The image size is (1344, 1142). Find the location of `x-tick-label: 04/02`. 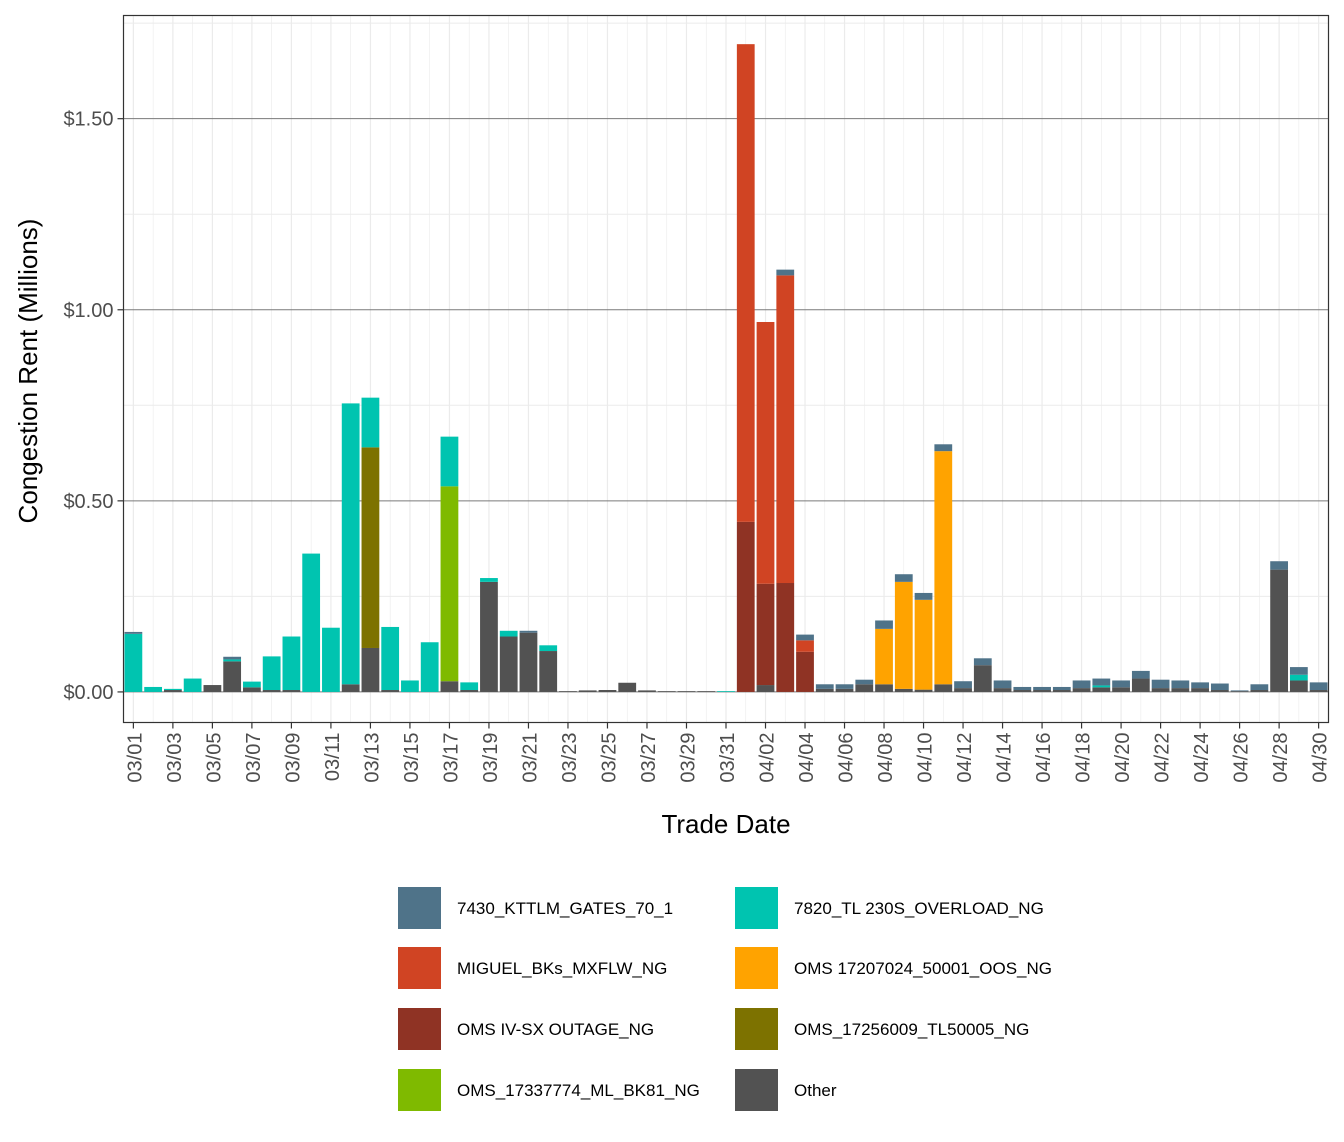

x-tick-label: 04/02 is located at coordinates (768, 758).